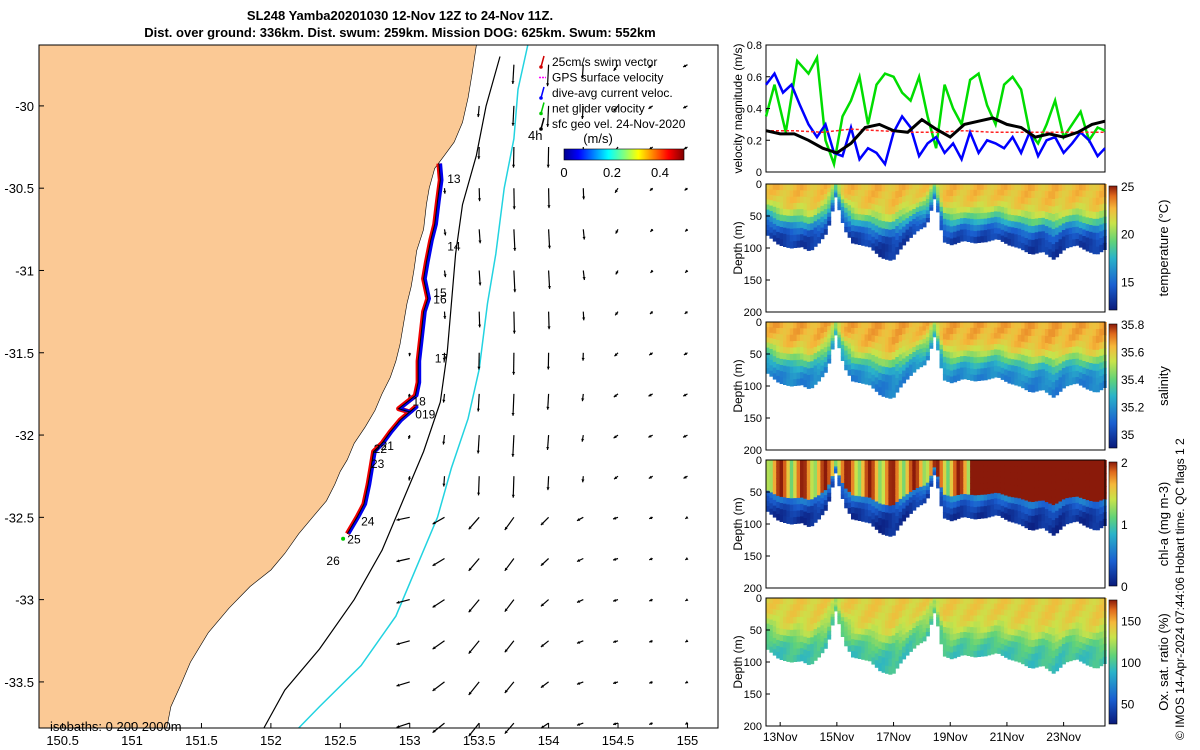 The width and height of the screenshot is (1200, 750). What do you see at coordinates (354, 540) in the screenshot?
I see `track-day-label: 25` at bounding box center [354, 540].